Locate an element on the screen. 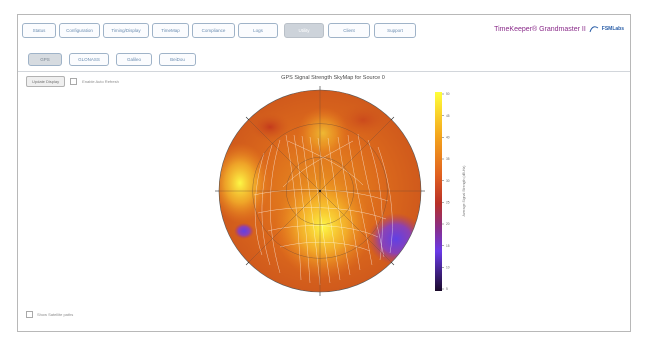 Image resolution: width=669 pixels, height=338 pixels. tab-compliance: Compliance is located at coordinates (213, 30).